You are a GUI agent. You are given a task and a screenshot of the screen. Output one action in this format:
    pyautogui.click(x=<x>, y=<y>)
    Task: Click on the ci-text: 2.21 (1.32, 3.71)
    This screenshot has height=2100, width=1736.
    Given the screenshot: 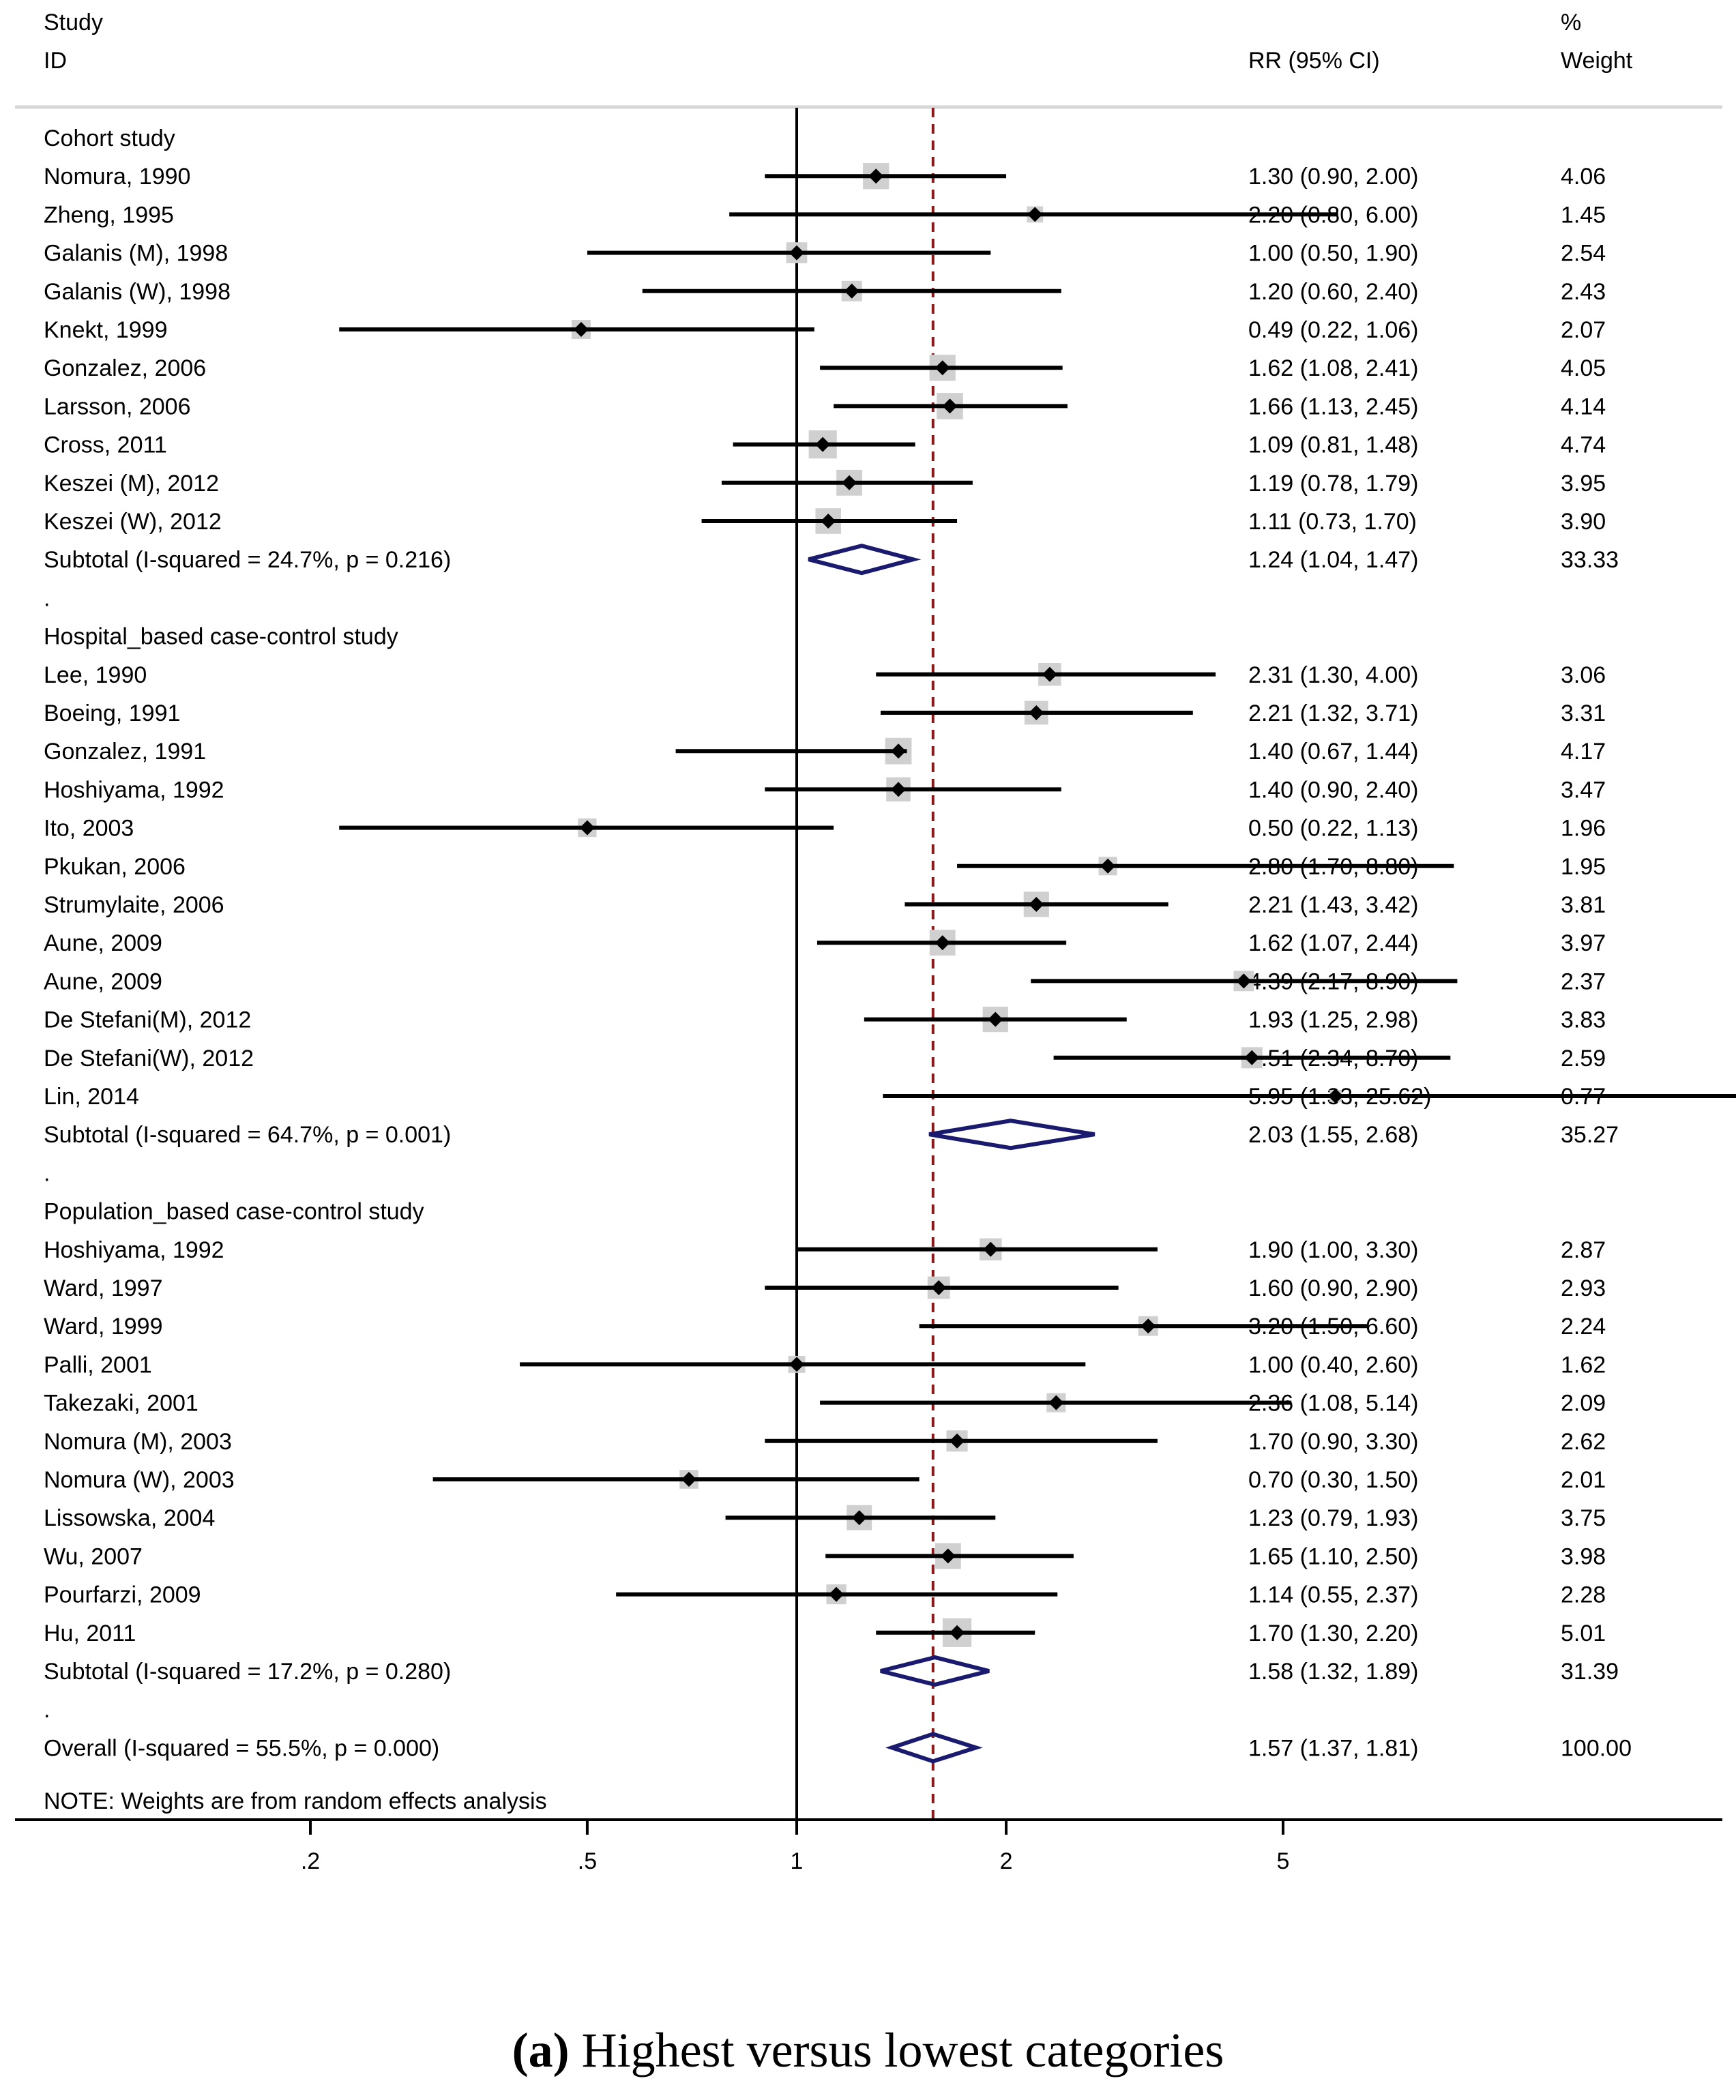 What is the action you would take?
    pyautogui.click(x=1333, y=713)
    